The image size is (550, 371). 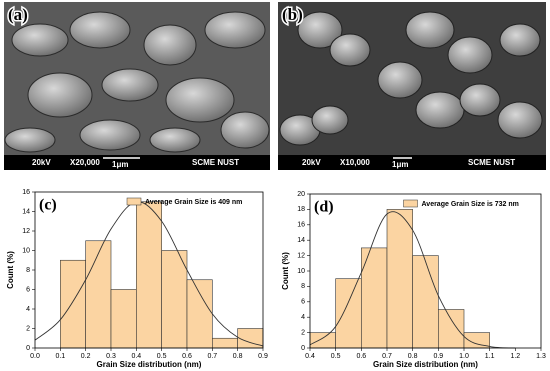 What do you see at coordinates (60, 356) in the screenshot?
I see `x-tick-label: 0.1` at bounding box center [60, 356].